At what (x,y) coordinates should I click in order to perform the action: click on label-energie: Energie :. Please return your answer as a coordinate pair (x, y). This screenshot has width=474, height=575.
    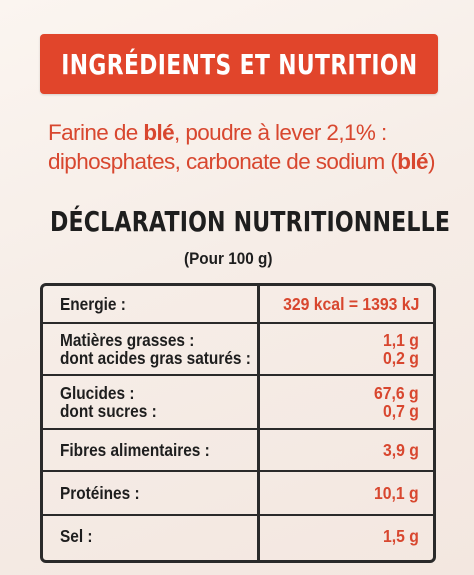
    Looking at the image, I should click on (93, 304).